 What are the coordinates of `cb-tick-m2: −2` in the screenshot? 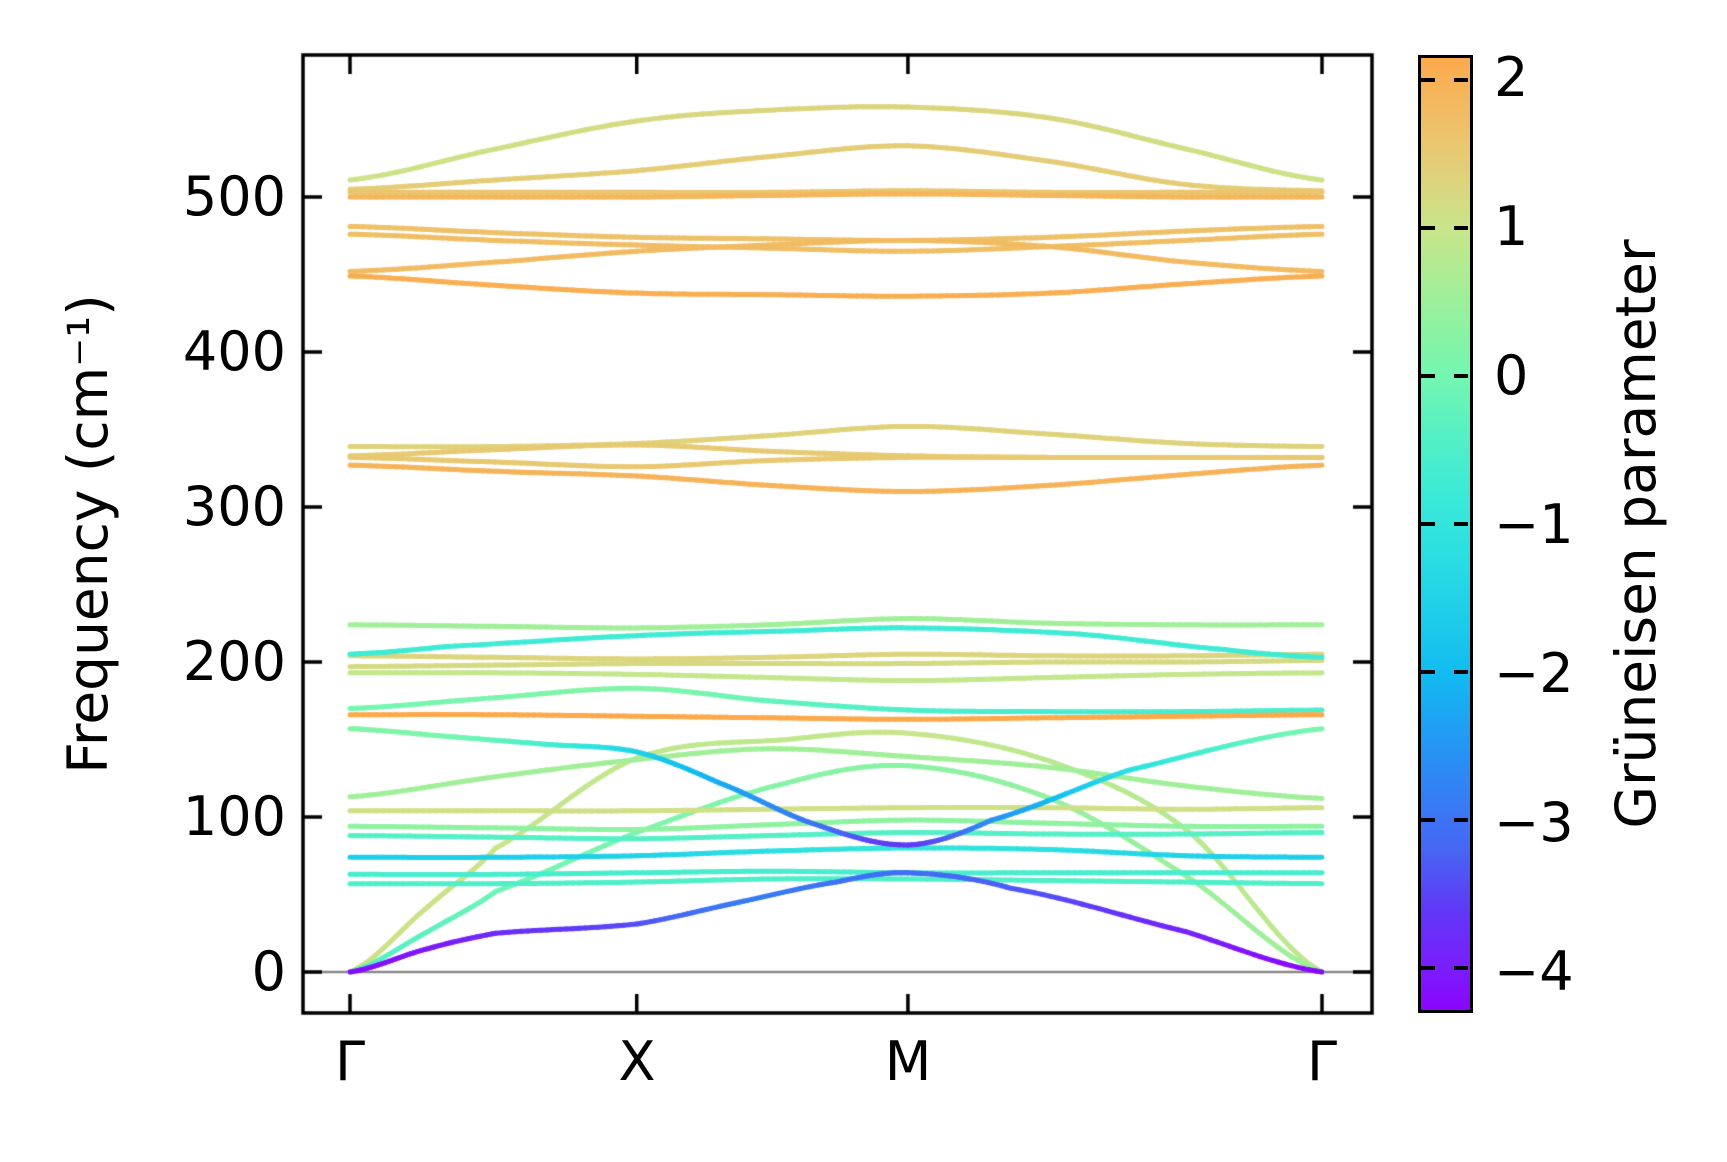 It's located at (1534, 673).